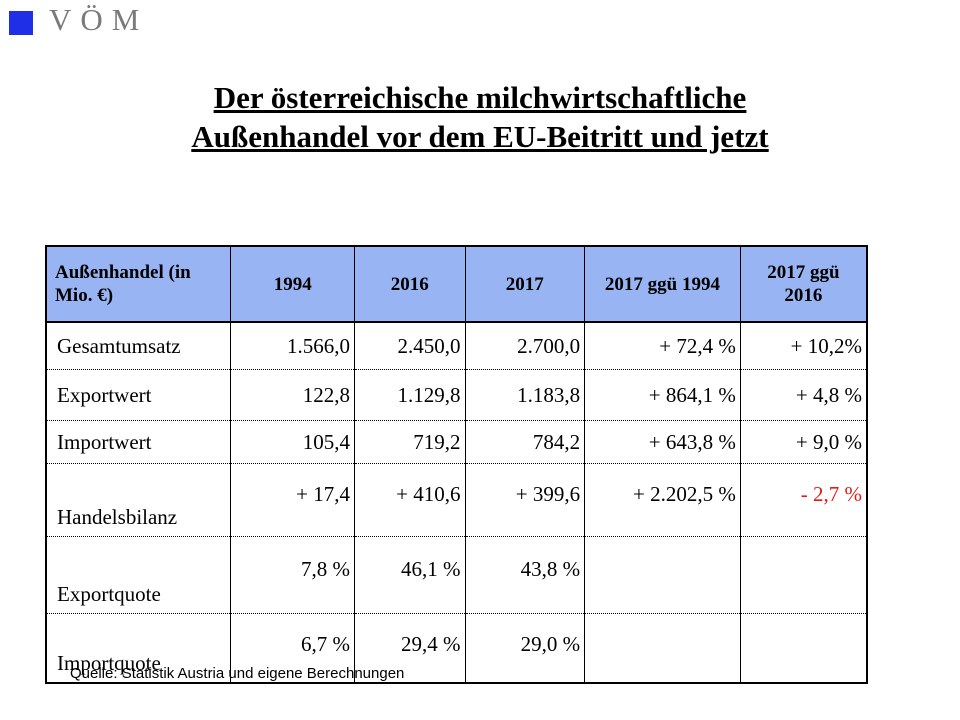 The height and width of the screenshot is (720, 960). Describe the element at coordinates (292, 500) in the screenshot. I see `table-cell: + 17,4` at that location.